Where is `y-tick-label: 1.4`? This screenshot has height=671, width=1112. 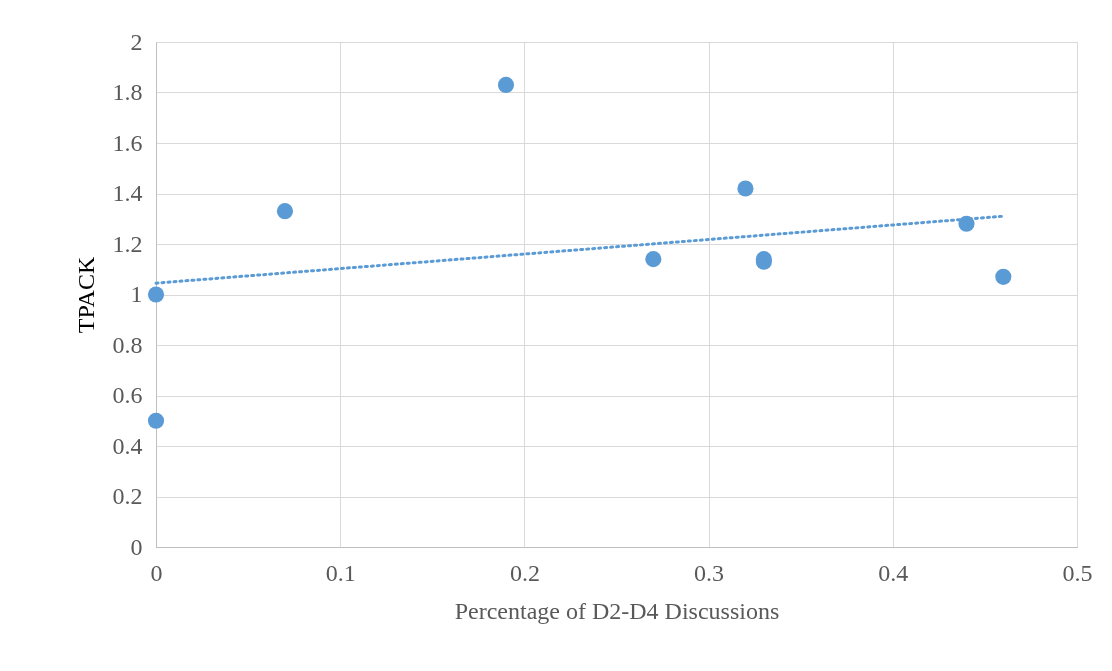
y-tick-label: 1.4 is located at coordinates (127, 193).